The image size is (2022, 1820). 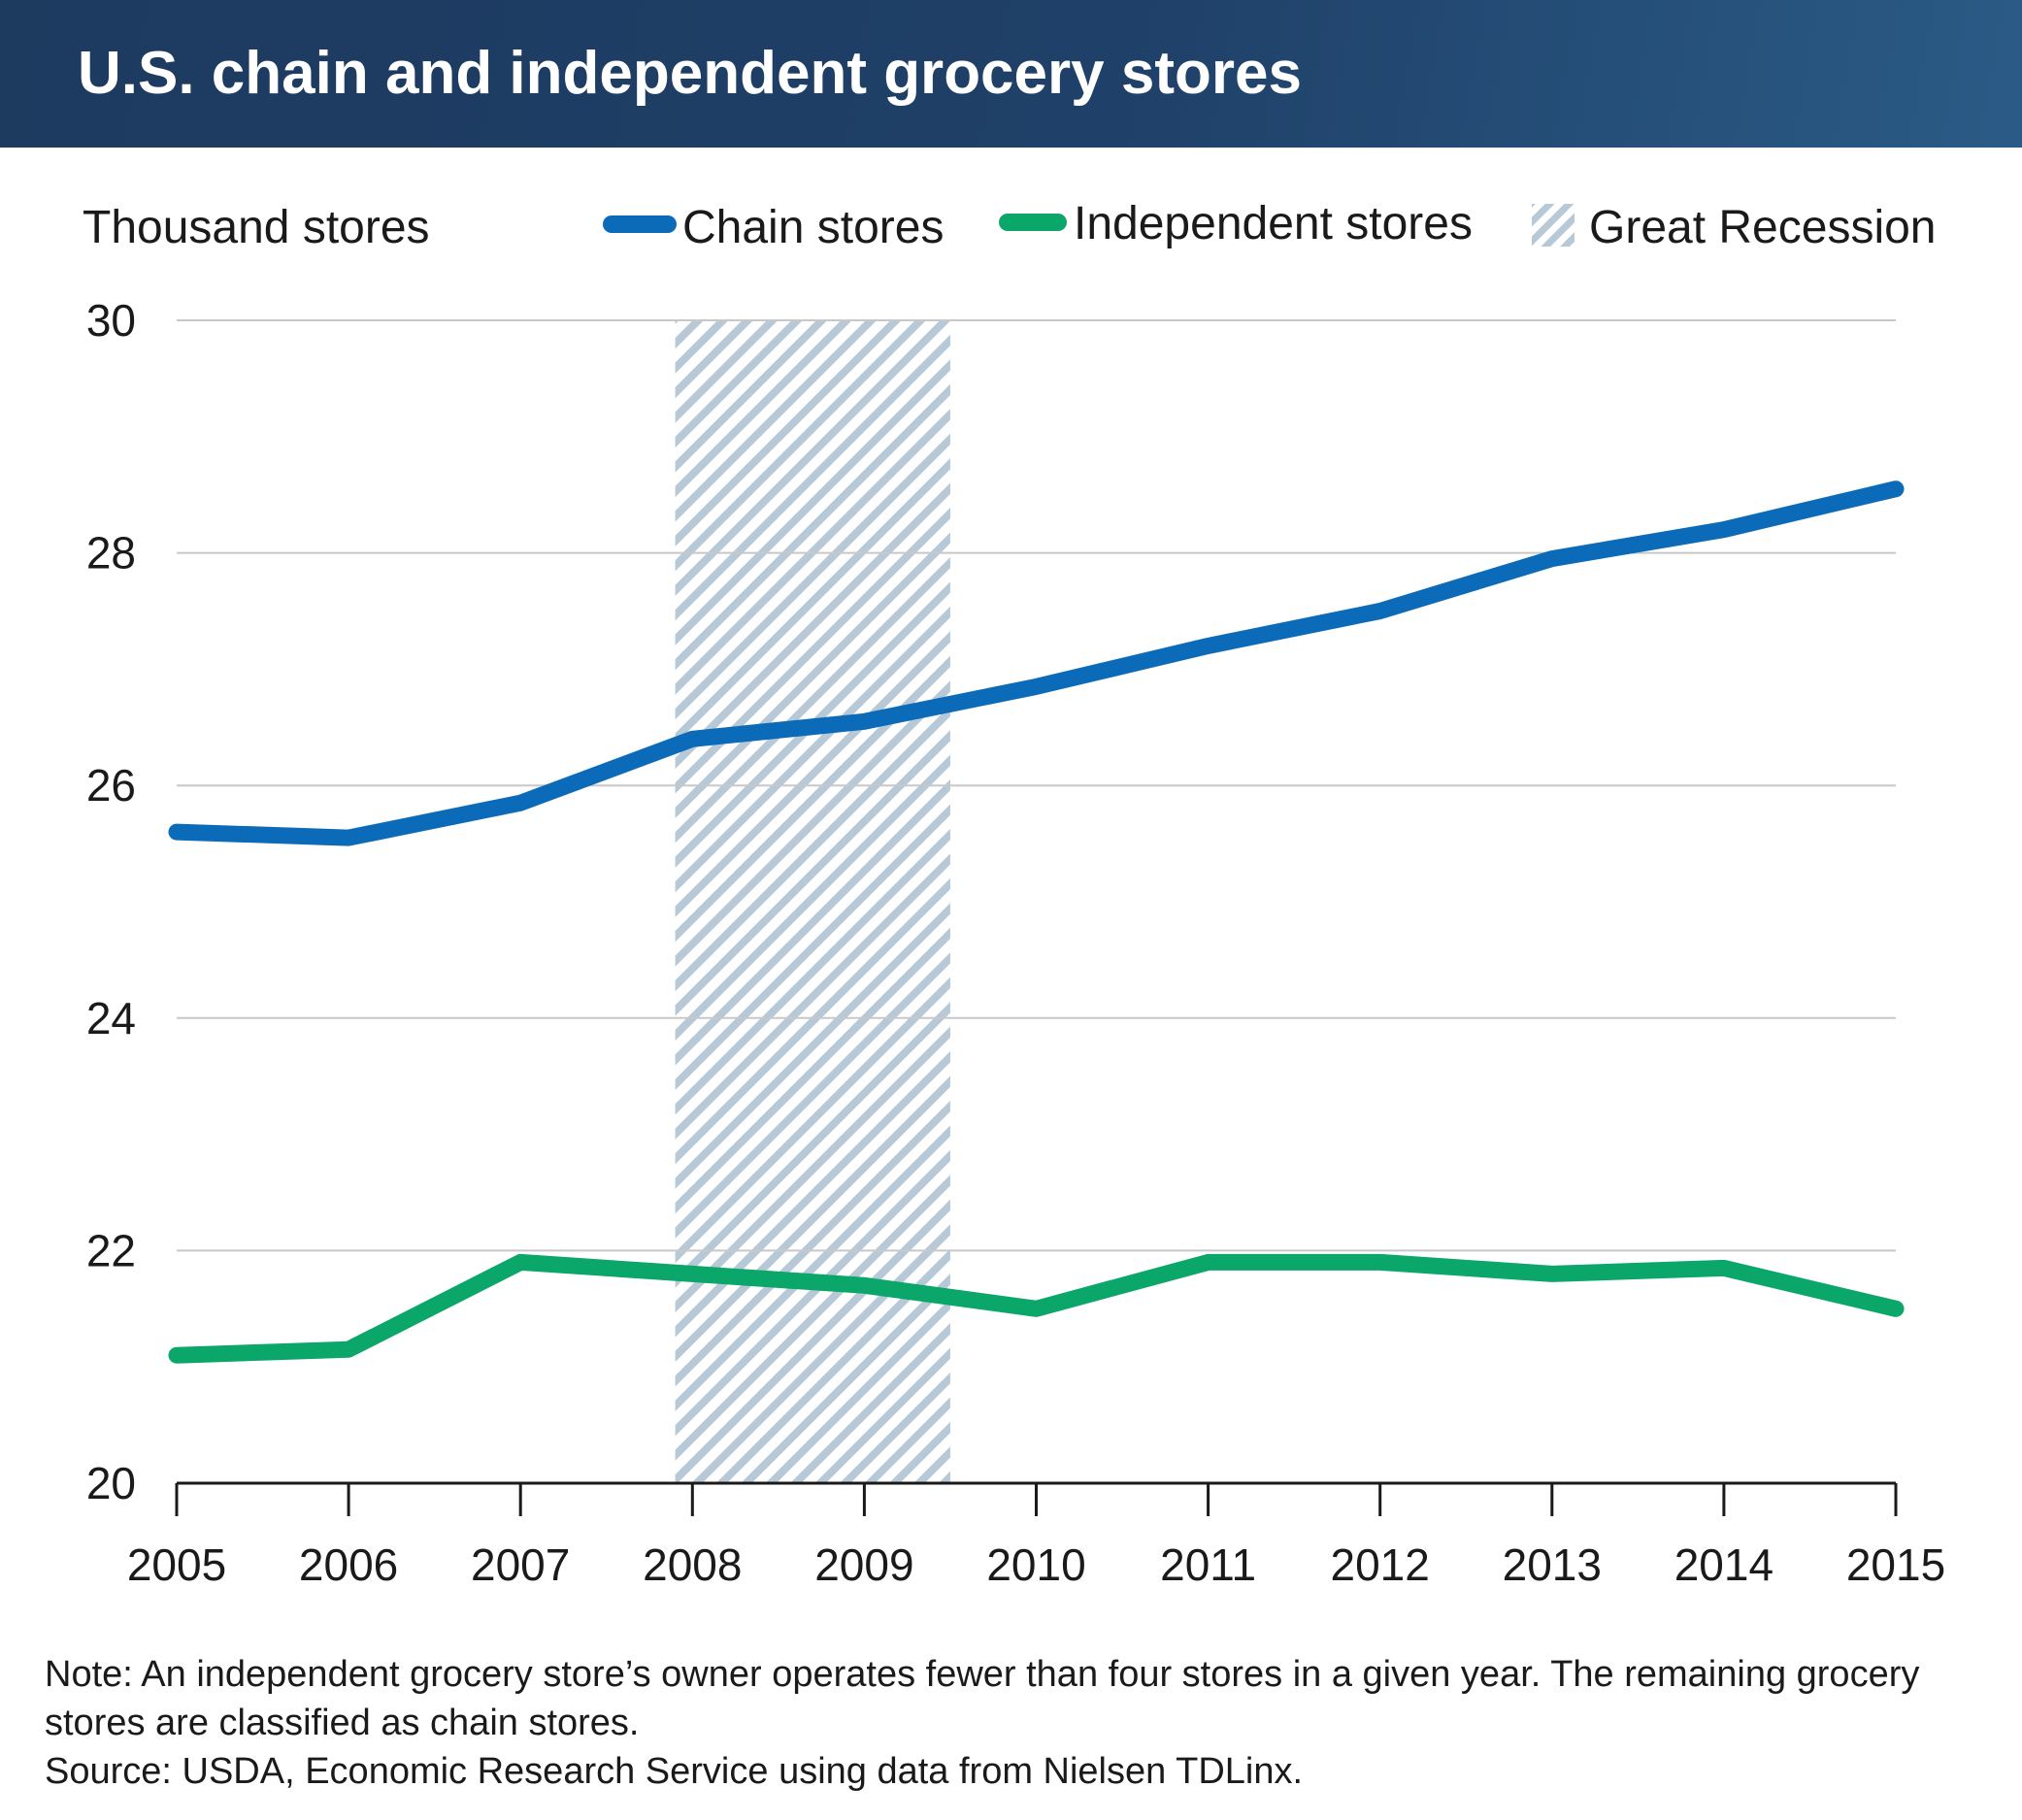 I want to click on x-tick-label-2009: 2009, so click(x=863, y=1564).